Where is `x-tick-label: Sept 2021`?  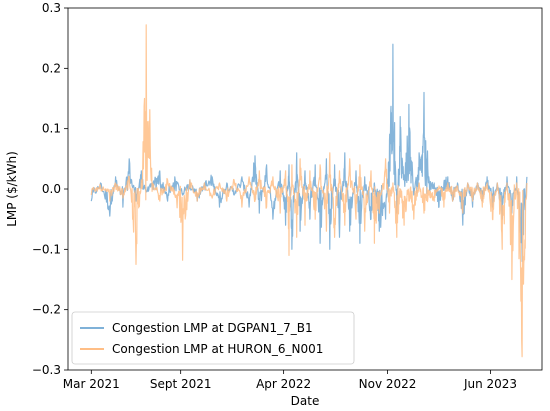
x-tick-label: Sept 2021 is located at coordinates (181, 384).